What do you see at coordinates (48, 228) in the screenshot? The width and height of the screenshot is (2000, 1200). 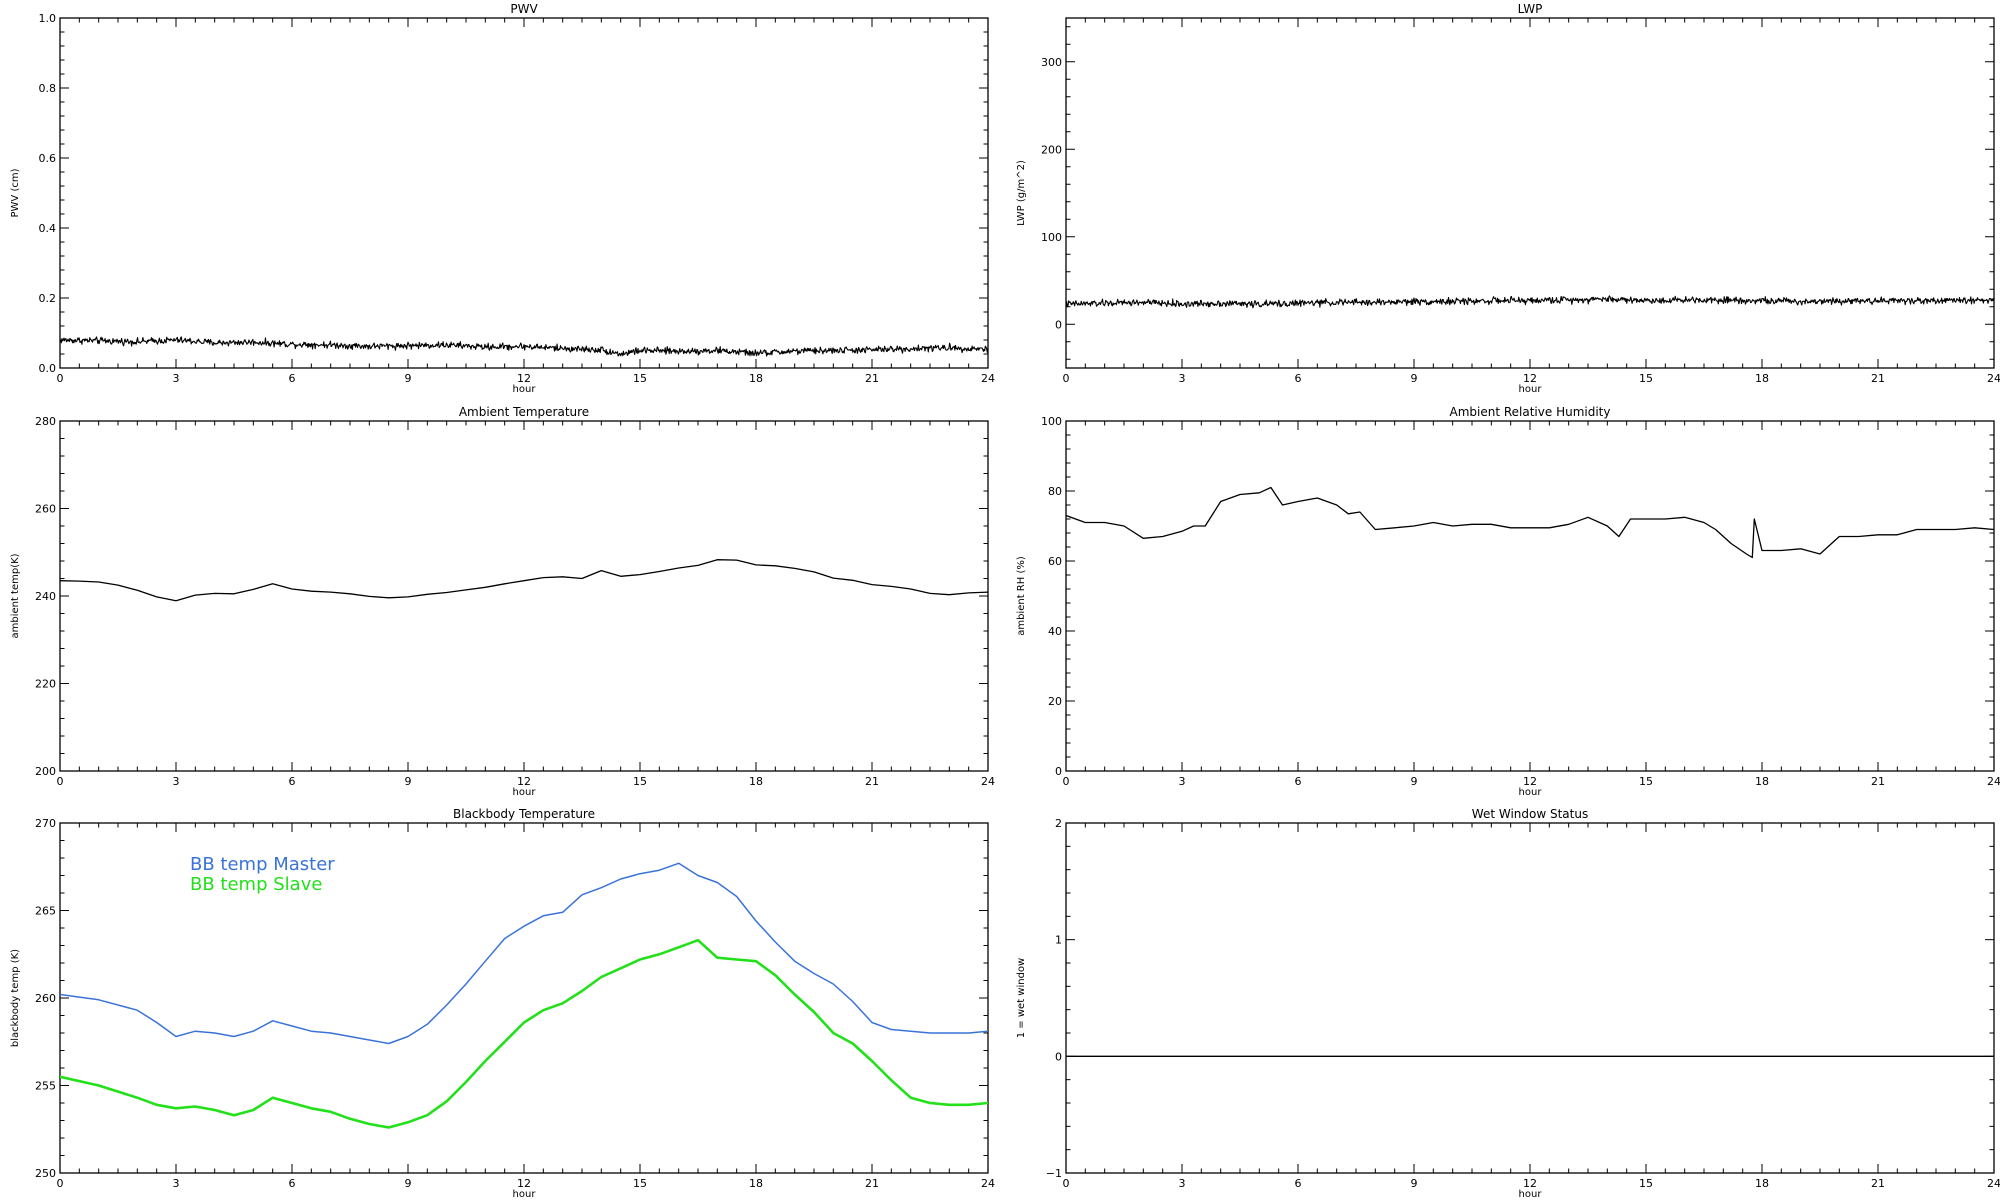 I see `y-tick-label: 0.4` at bounding box center [48, 228].